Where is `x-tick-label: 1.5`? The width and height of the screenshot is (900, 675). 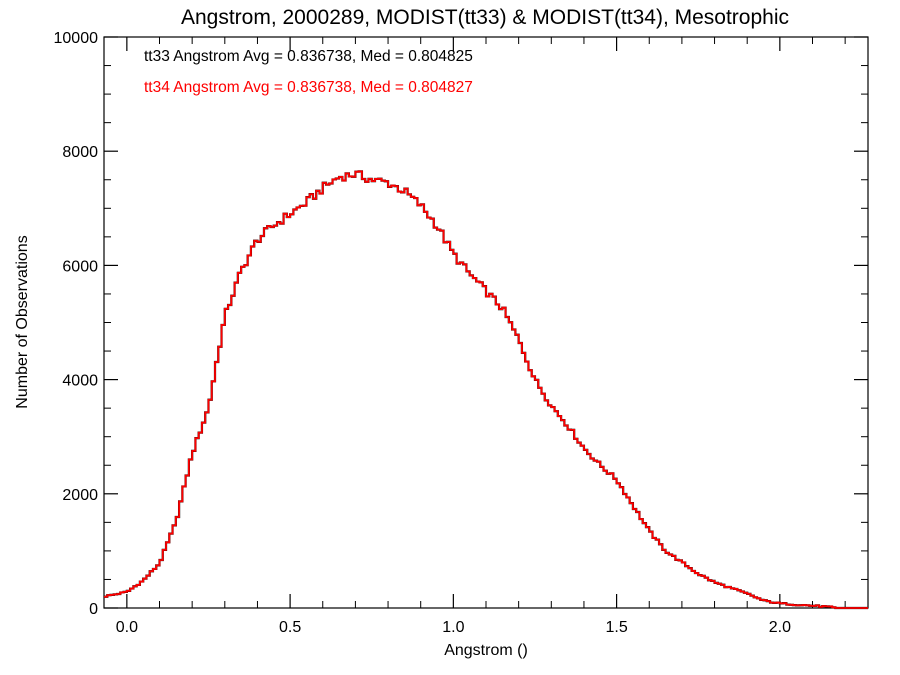
x-tick-label: 1.5 is located at coordinates (616, 627).